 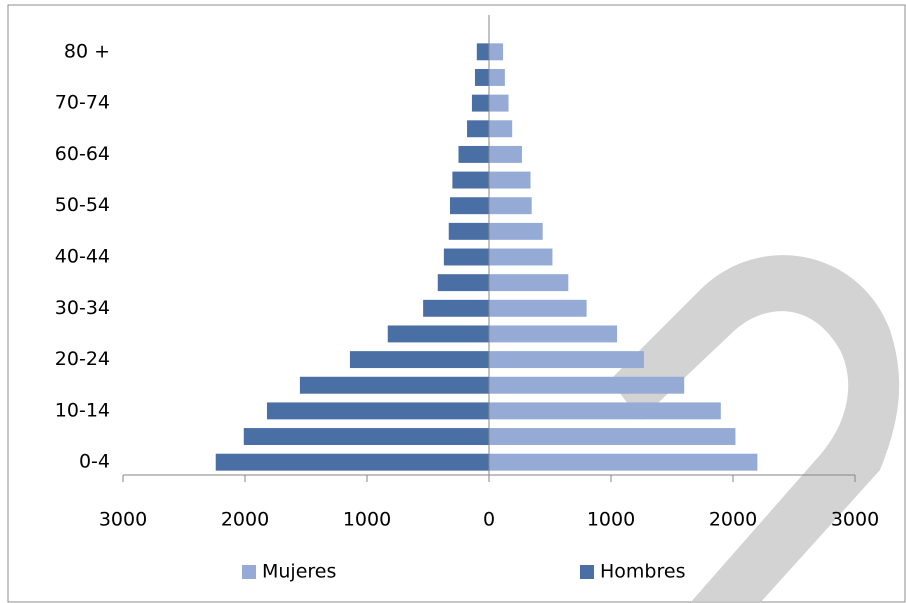 What do you see at coordinates (82, 154) in the screenshot?
I see `y-tick-label: 60-64` at bounding box center [82, 154].